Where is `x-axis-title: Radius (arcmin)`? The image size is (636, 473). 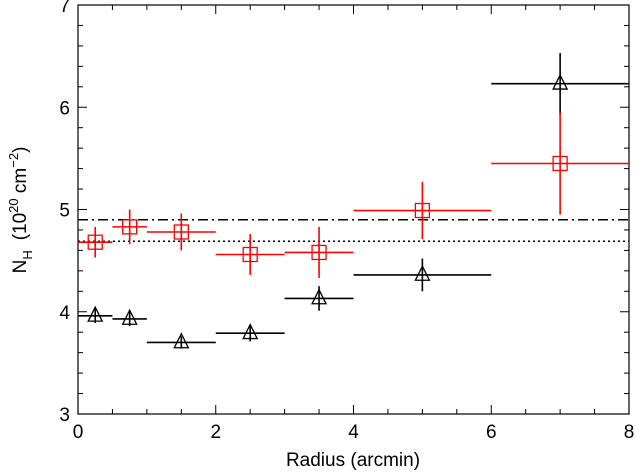 x-axis-title: Radius (arcmin) is located at coordinates (353, 460).